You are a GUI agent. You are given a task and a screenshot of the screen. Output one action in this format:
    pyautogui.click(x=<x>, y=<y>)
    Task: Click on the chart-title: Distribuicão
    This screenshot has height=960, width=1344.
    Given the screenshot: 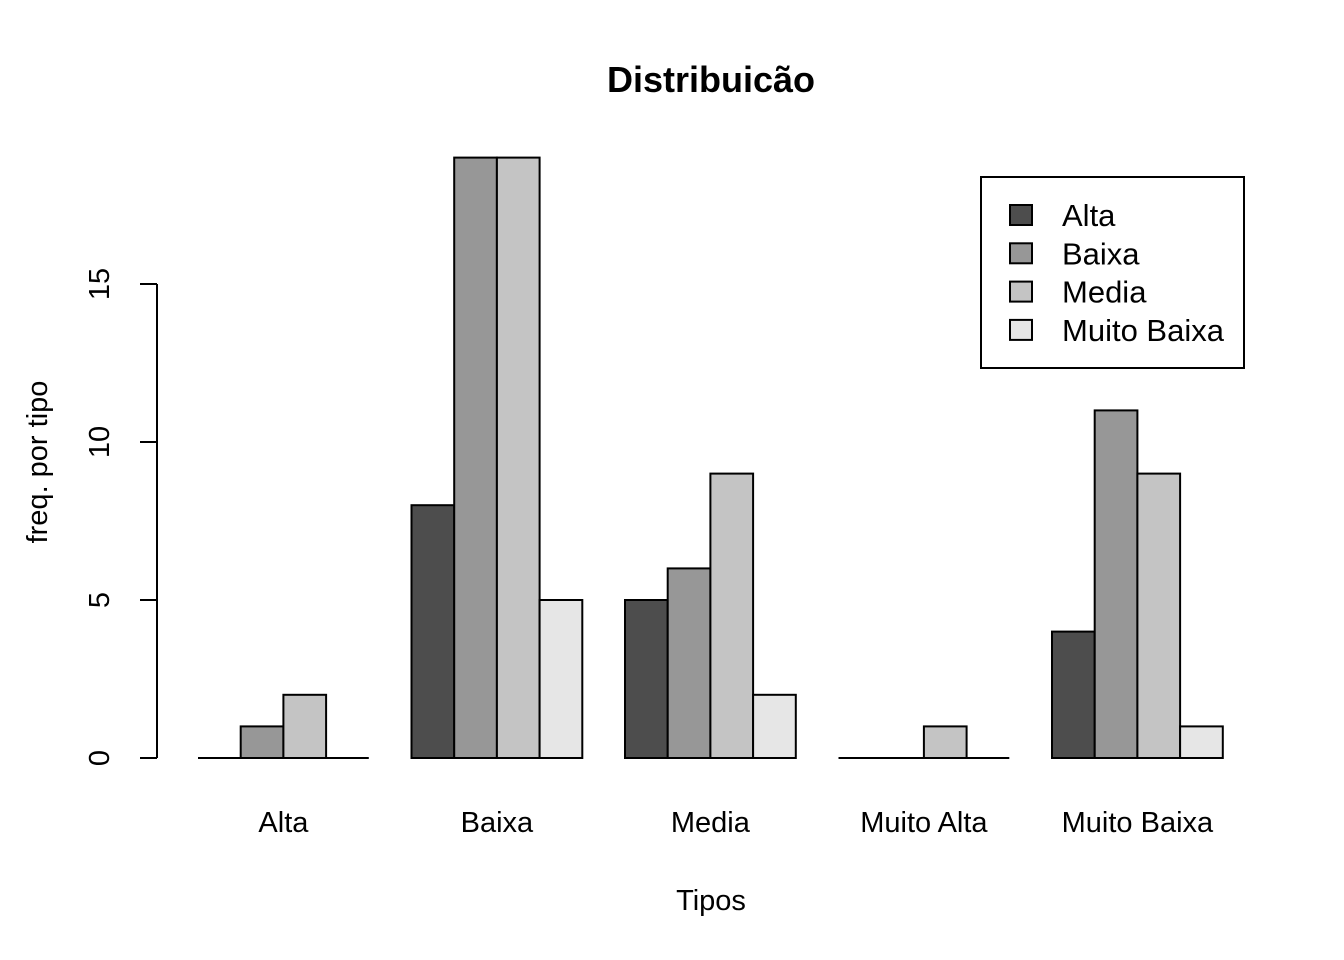 What is the action you would take?
    pyautogui.click(x=711, y=79)
    